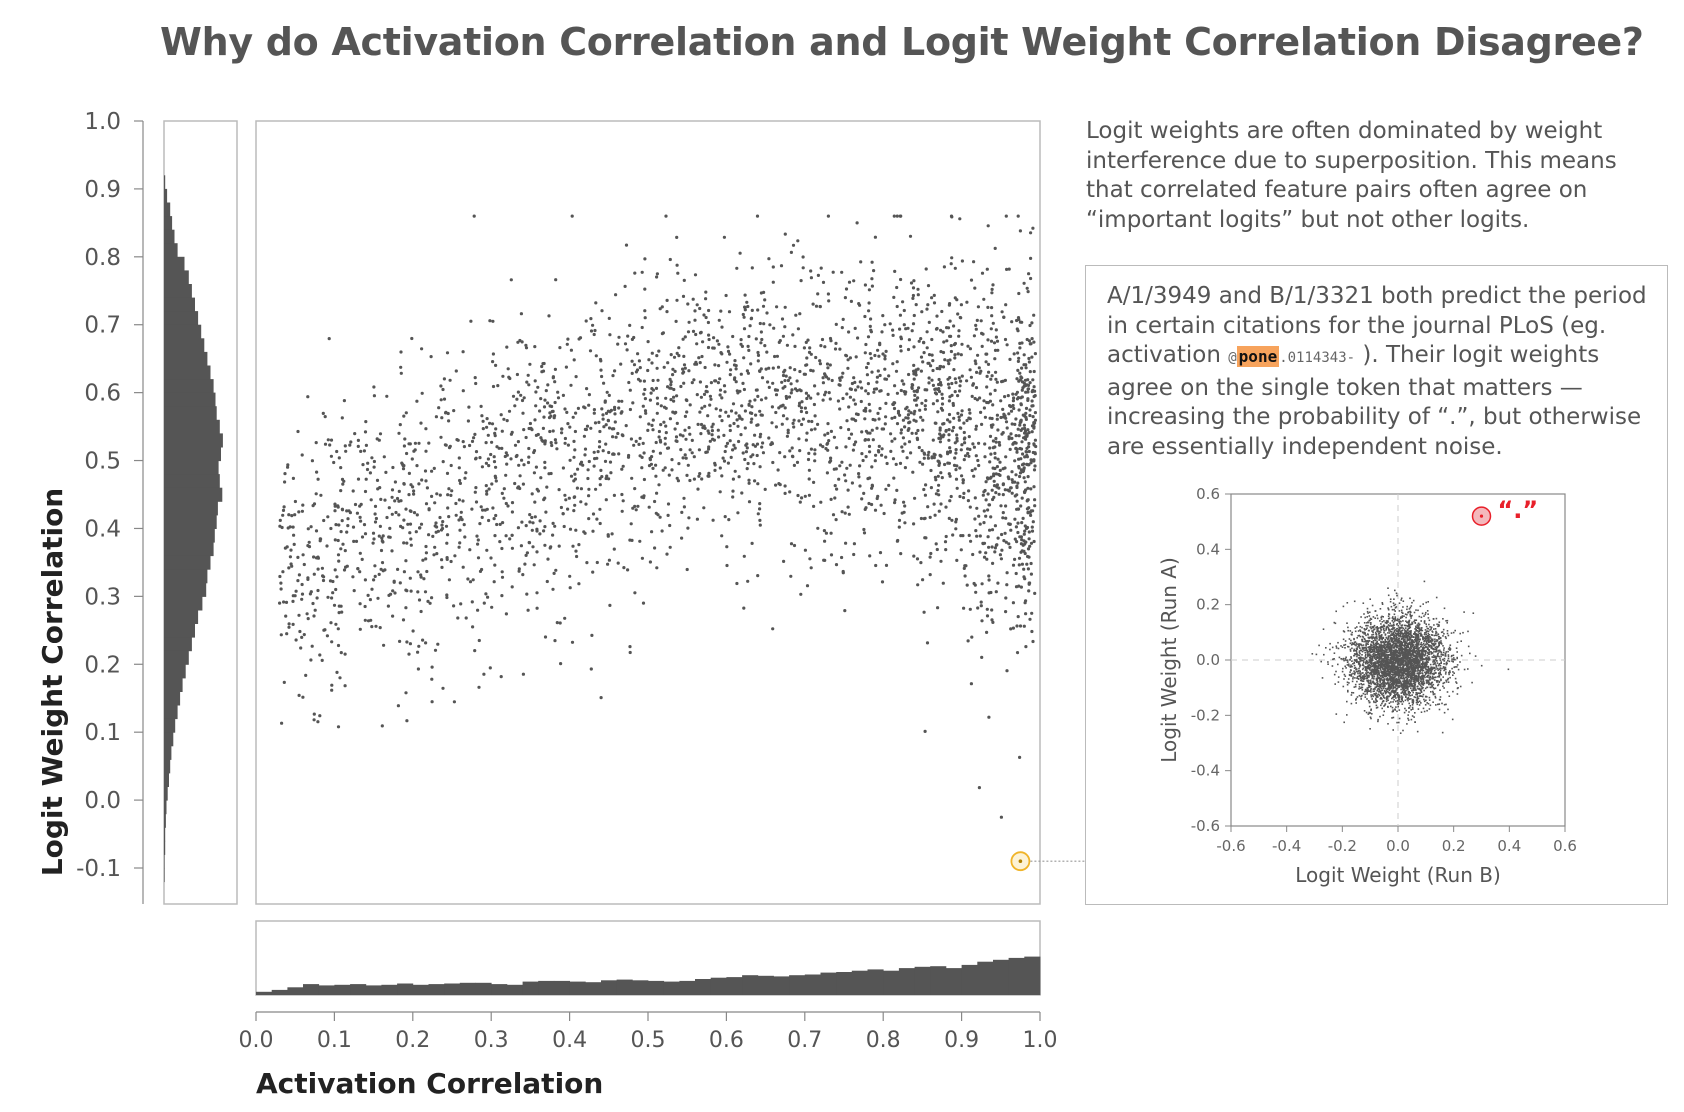  What do you see at coordinates (499, 989) in the screenshot?
I see `x-histogram-bar` at bounding box center [499, 989].